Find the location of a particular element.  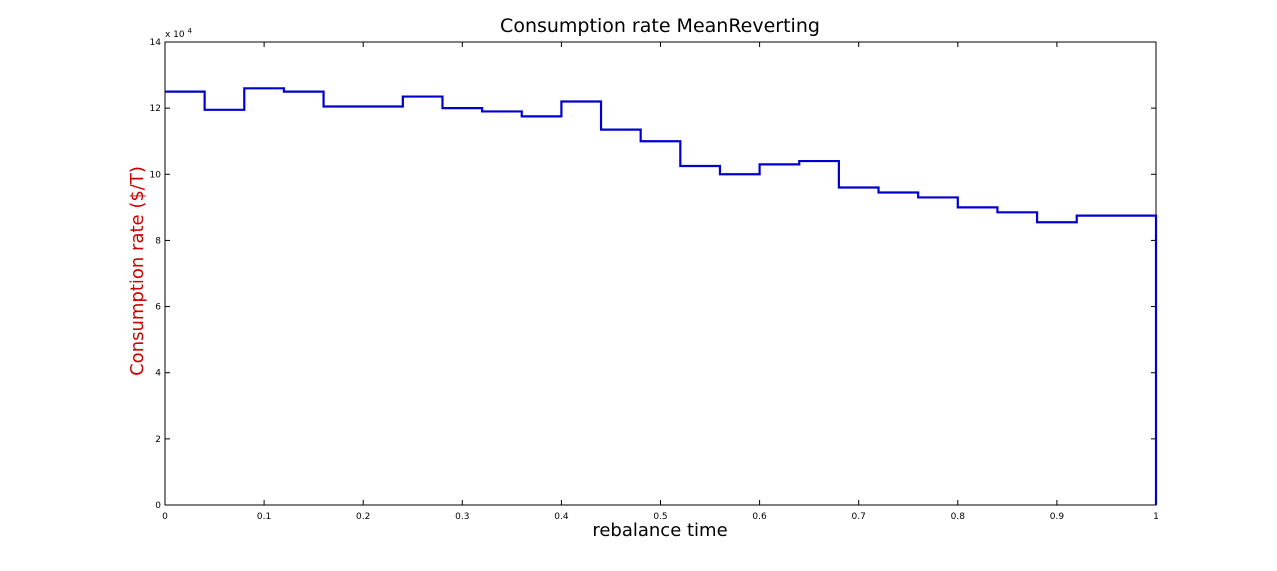

y-tick-label: 10 is located at coordinates (156, 175).